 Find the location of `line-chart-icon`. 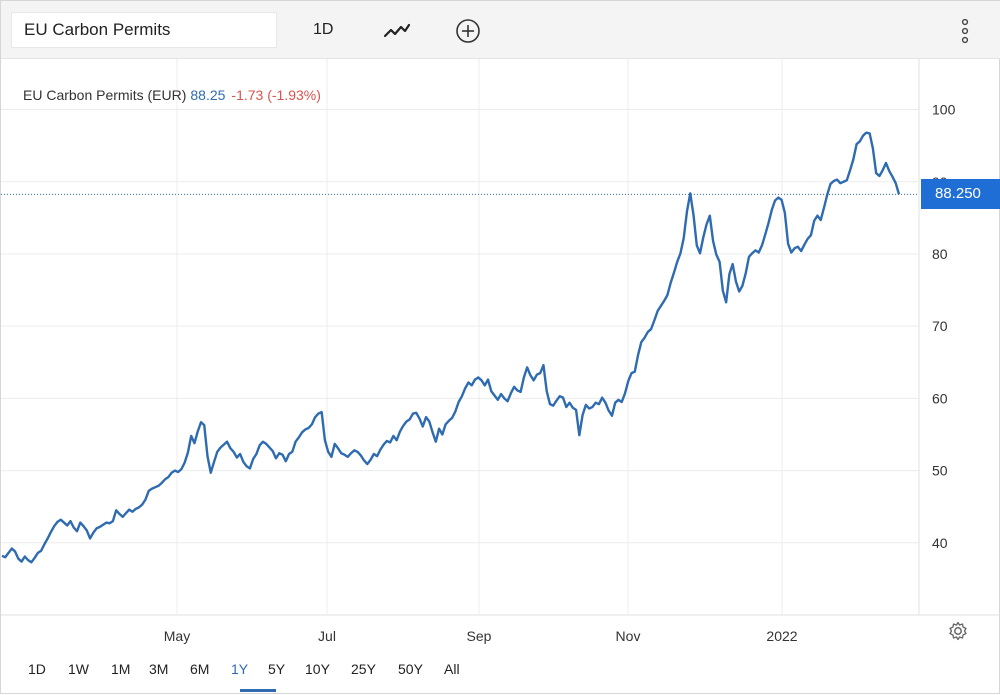

line-chart-icon is located at coordinates (397, 31).